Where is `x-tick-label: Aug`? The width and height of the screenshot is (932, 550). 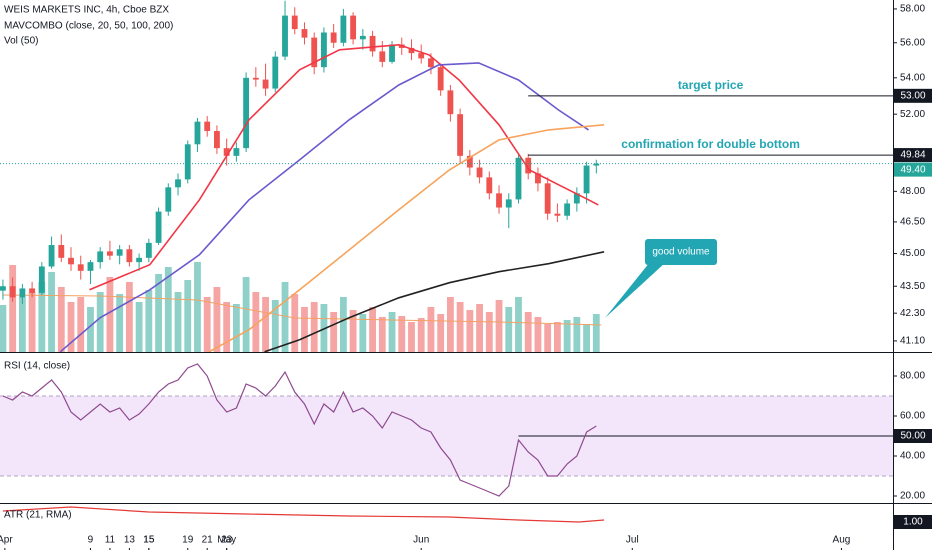
x-tick-label: Aug is located at coordinates (842, 540).